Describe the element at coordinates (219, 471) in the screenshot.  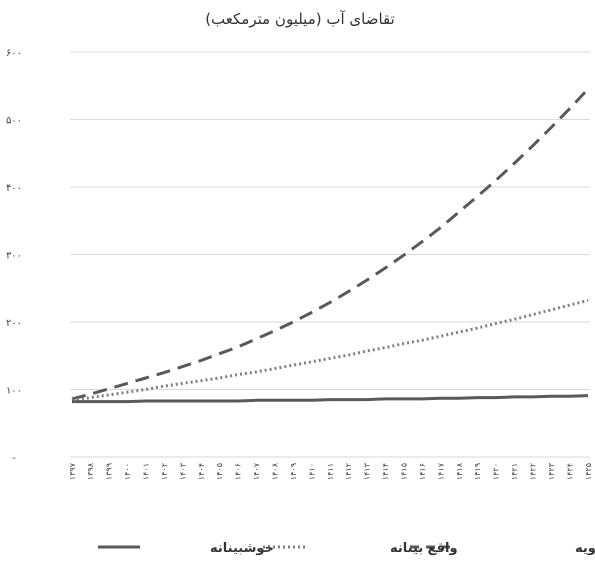
I see `x-tick-label: ۱۴۰۵` at that location.